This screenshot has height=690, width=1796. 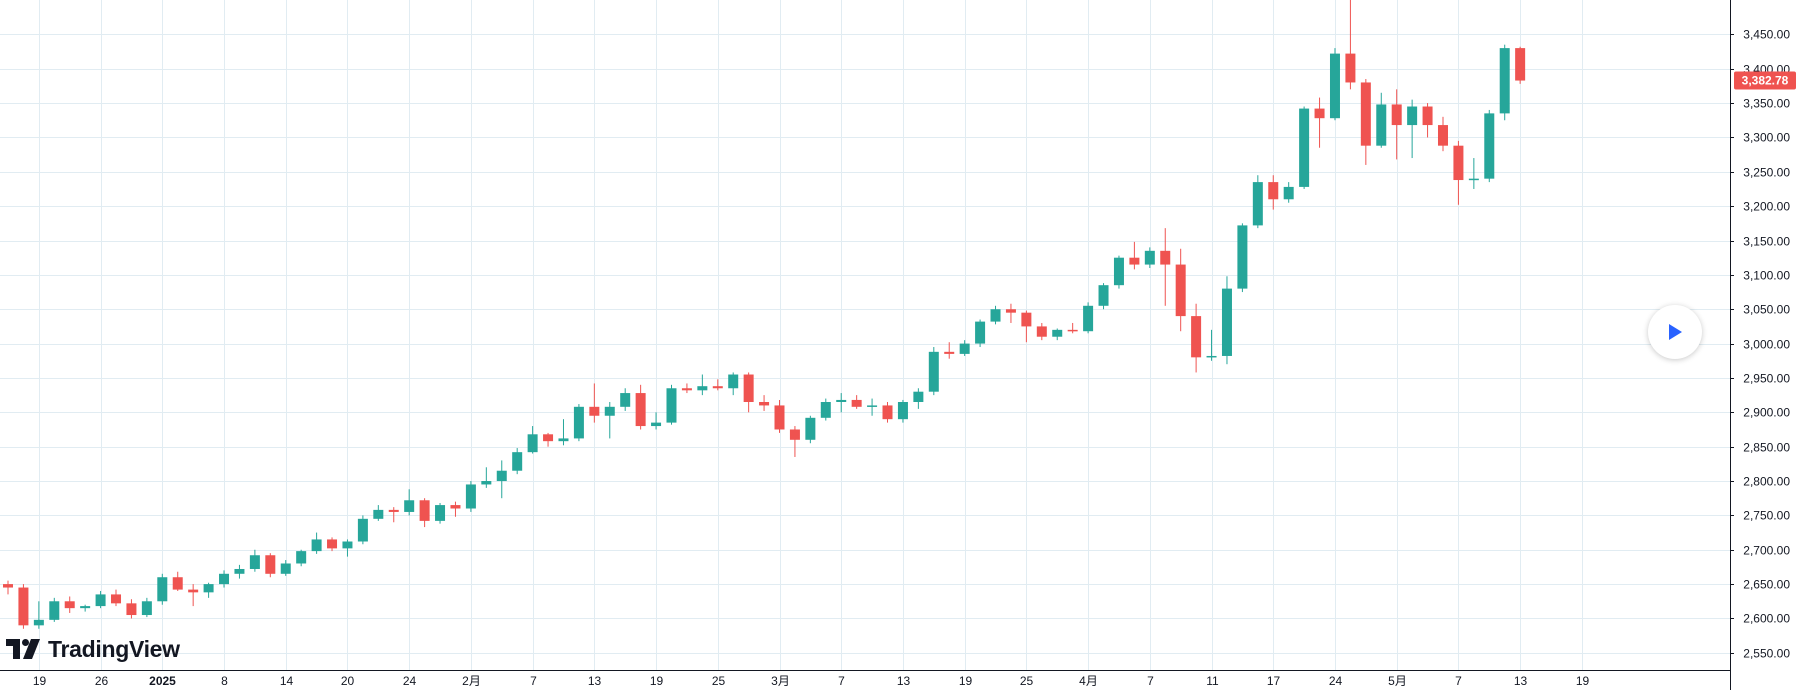 What do you see at coordinates (1766, 35) in the screenshot?
I see `price-tick-label: 3,450.00` at bounding box center [1766, 35].